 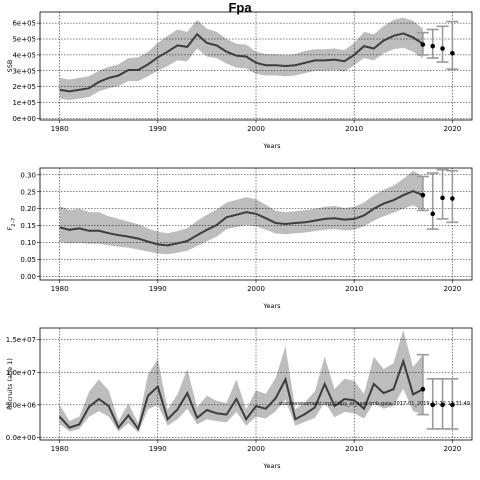 I want to click on y-axis-label-subscript: 2–7, so click(x=14, y=222).